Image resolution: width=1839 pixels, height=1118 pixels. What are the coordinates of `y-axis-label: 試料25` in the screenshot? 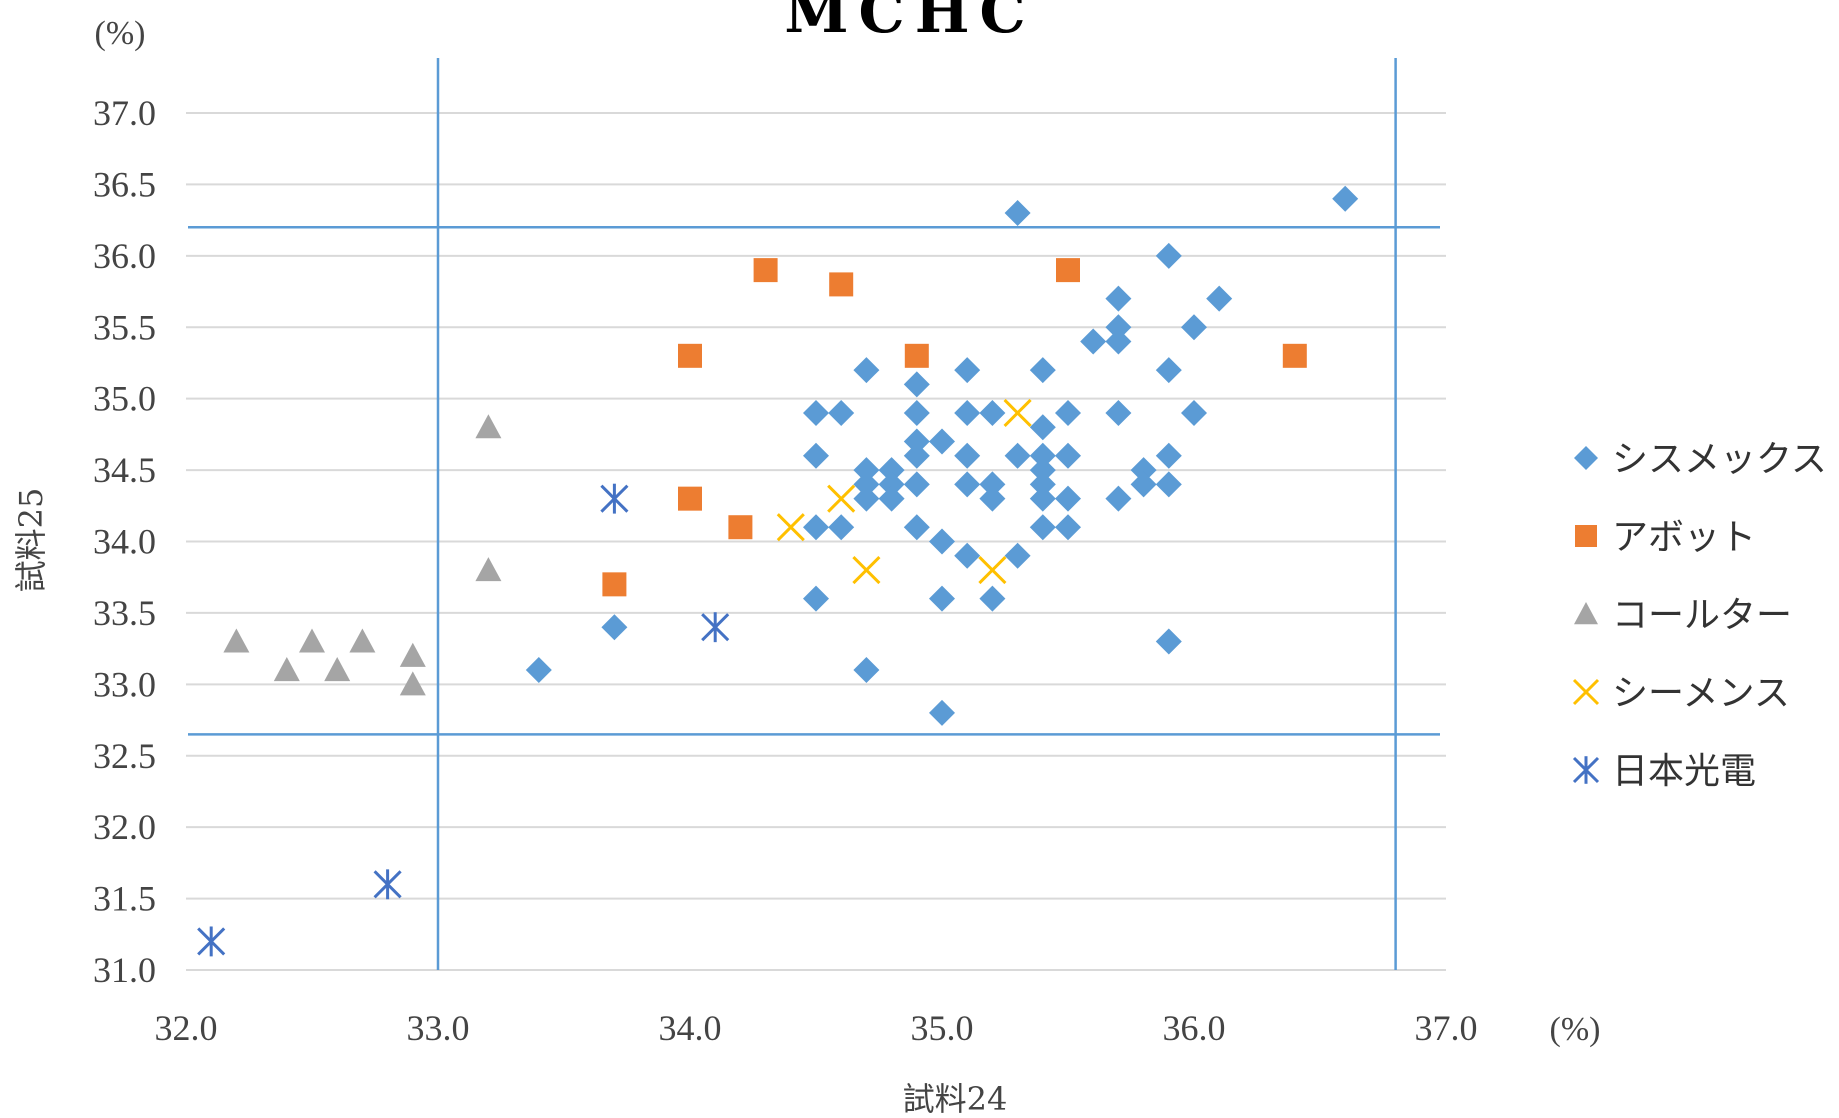 It's located at (31, 540).